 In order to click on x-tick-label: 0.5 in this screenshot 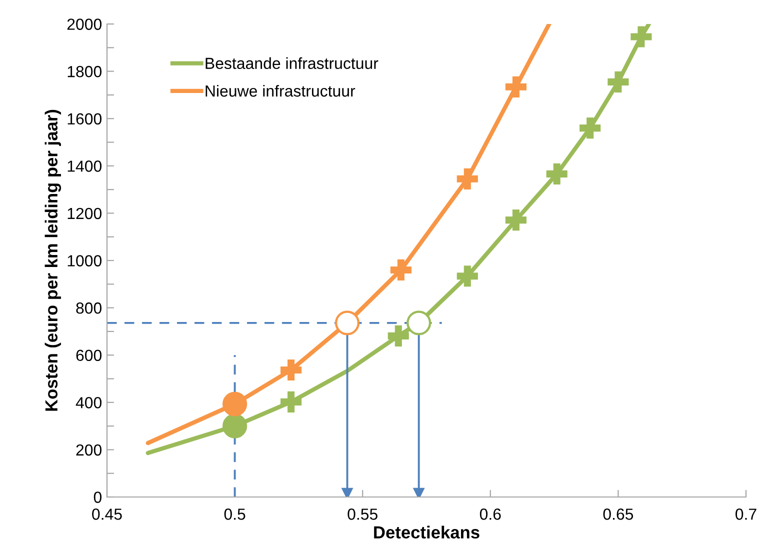, I will do `click(235, 514)`.